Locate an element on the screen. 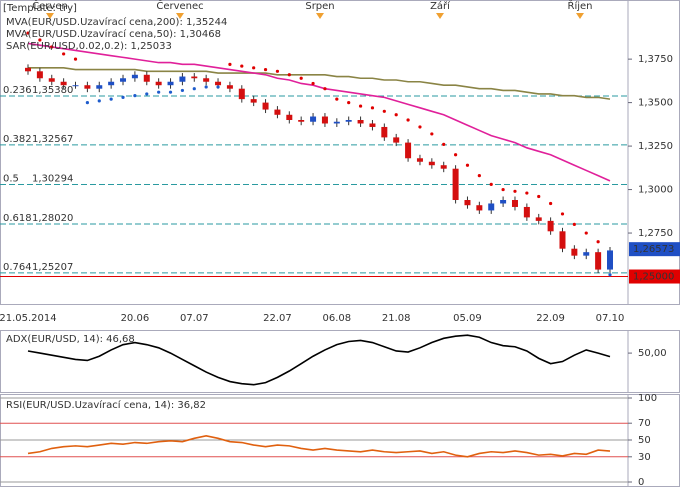 The height and width of the screenshot is (487, 680). month-label: Červen is located at coordinates (50, 6).